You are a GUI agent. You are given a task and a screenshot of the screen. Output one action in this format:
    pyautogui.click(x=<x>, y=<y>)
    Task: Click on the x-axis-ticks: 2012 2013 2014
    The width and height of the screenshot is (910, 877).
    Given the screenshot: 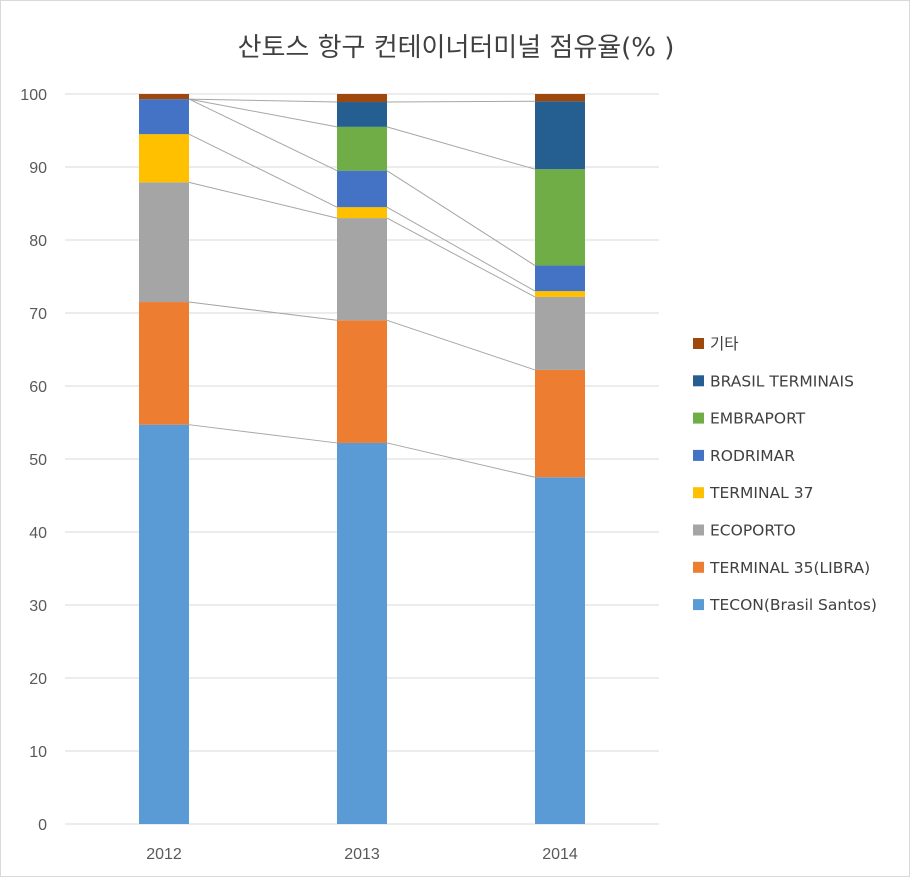 What is the action you would take?
    pyautogui.click(x=362, y=854)
    